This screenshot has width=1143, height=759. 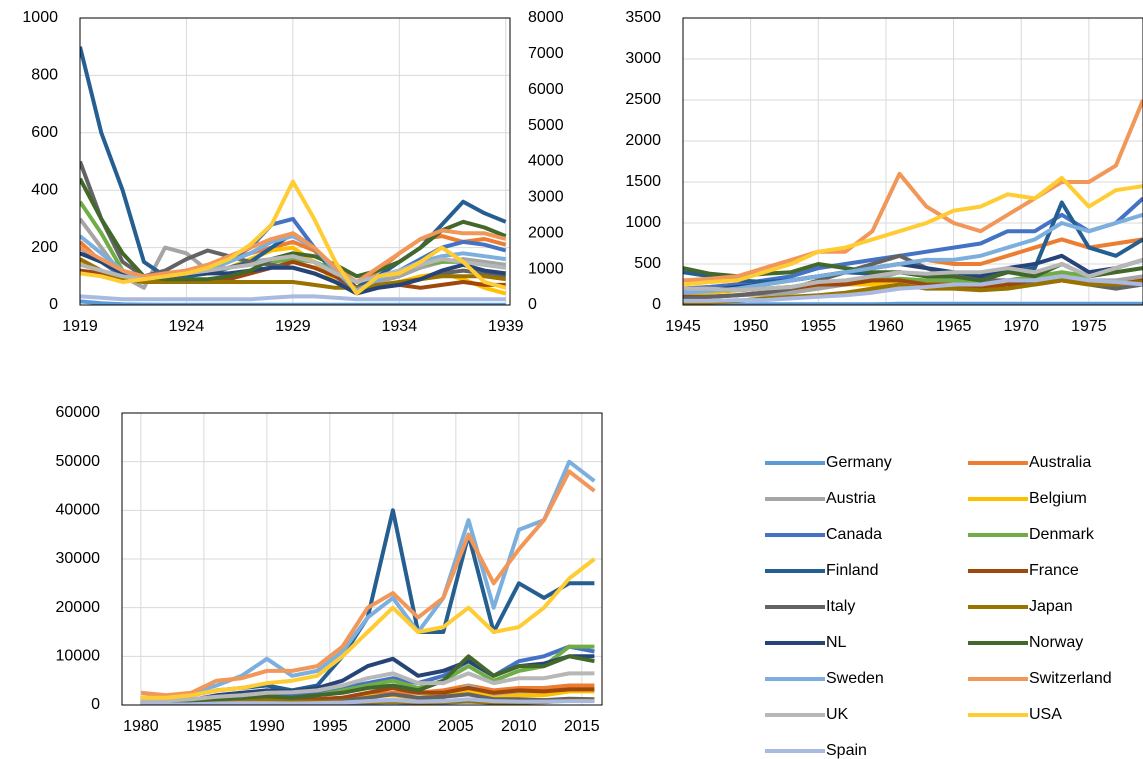 I want to click on x-tick-label: 1939, so click(x=506, y=326).